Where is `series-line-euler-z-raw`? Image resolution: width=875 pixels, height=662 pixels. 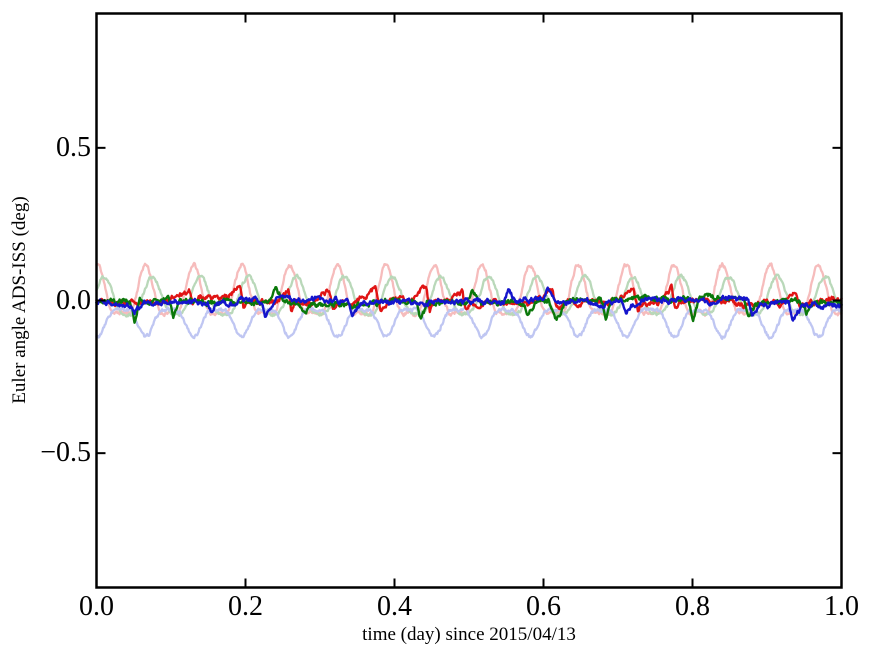 series-line-euler-z-raw is located at coordinates (469, 323).